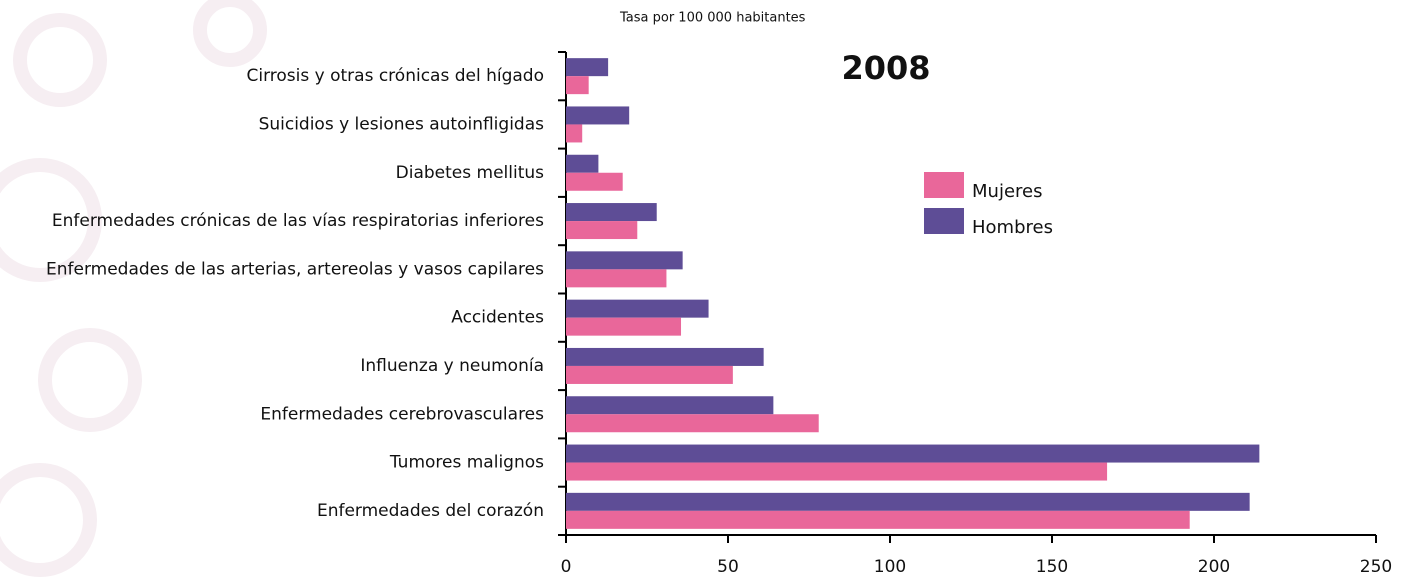 This screenshot has width=1414, height=582. I want to click on category-label: Enfermedades cerebrovasculares, so click(402, 414).